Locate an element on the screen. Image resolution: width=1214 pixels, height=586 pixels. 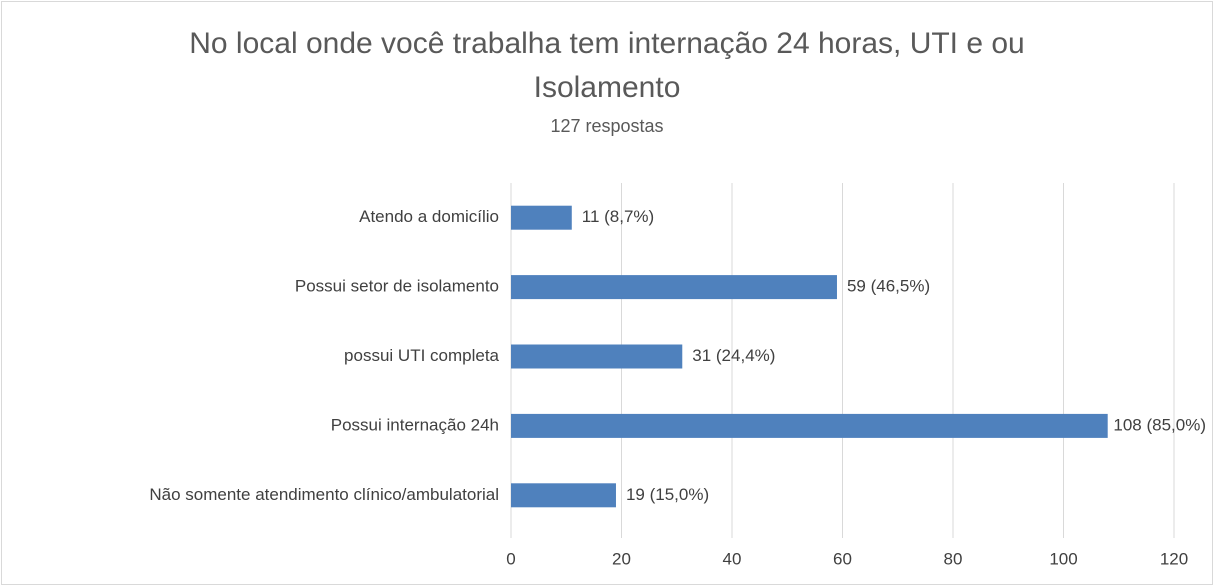
data-label: 108 (85,0%) is located at coordinates (1159, 424).